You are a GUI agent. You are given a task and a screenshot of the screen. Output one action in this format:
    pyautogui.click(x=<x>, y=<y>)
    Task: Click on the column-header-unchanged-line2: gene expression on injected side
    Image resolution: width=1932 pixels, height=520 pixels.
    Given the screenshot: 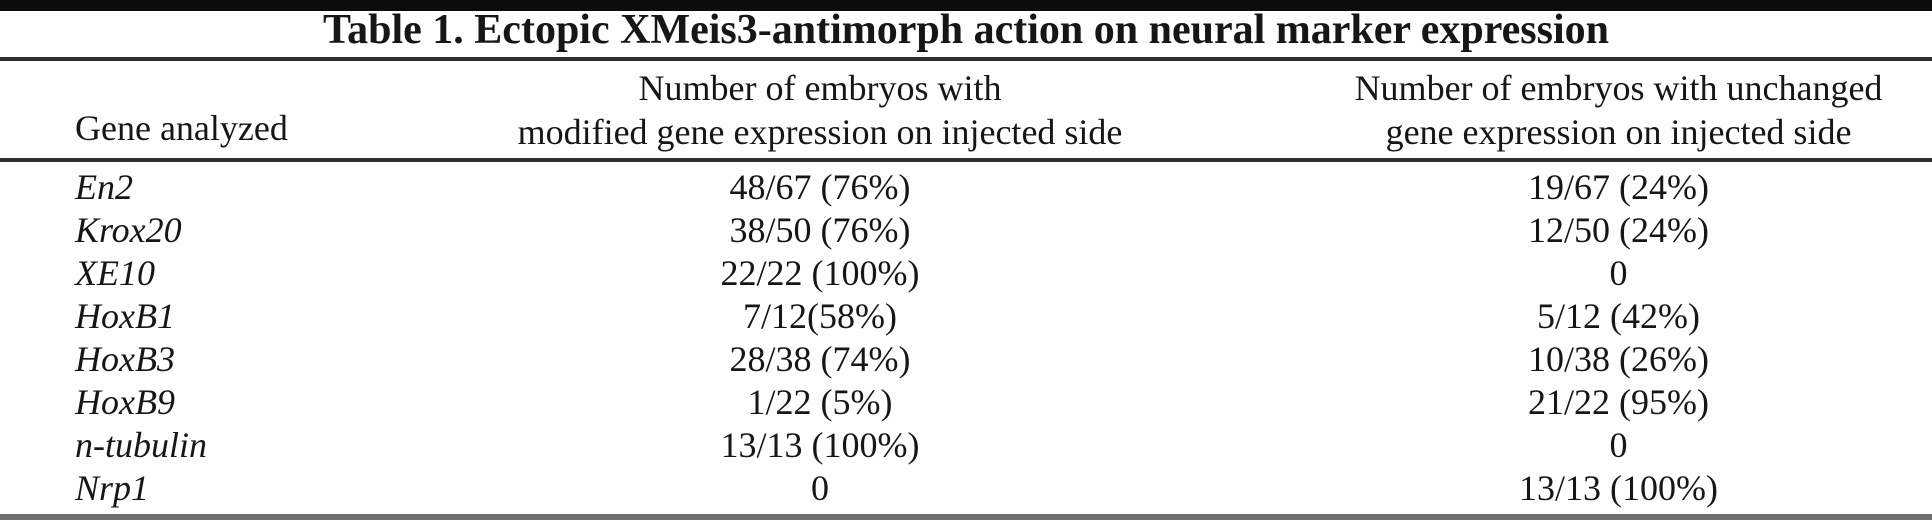 What is the action you would take?
    pyautogui.click(x=1618, y=132)
    